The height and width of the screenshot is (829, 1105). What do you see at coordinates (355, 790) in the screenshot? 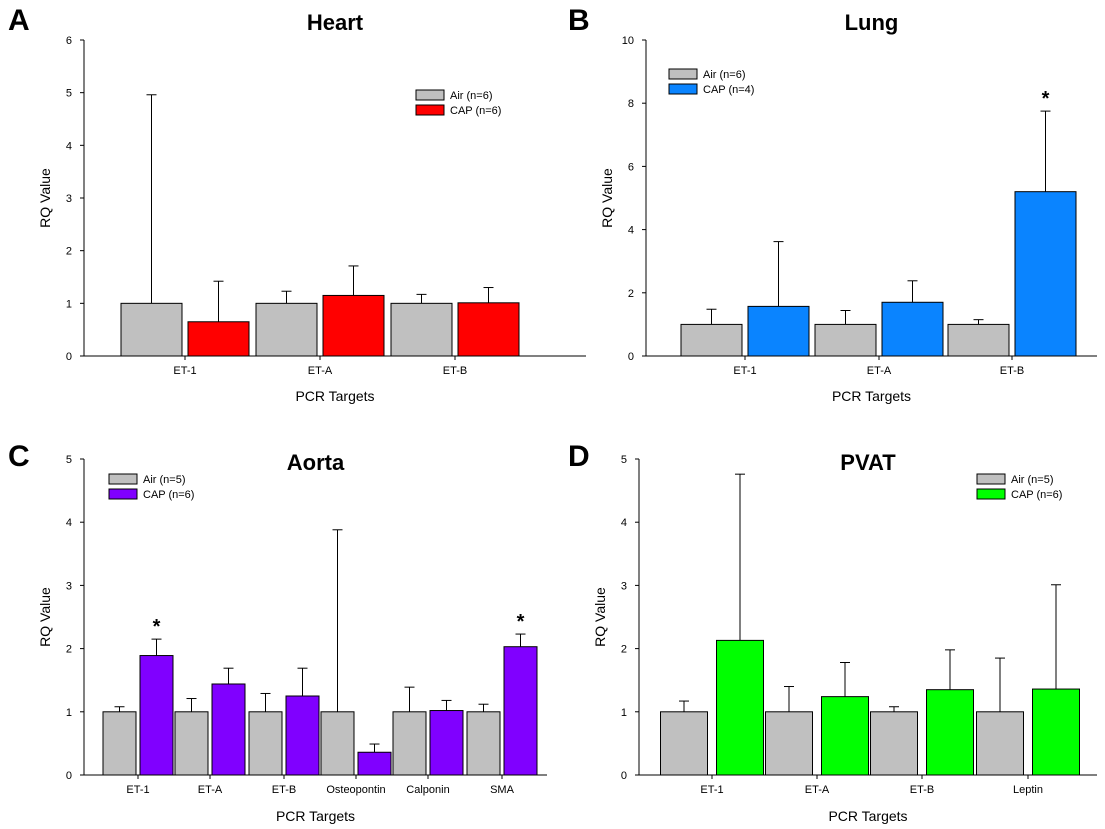
I see `x-tick-label: Osteopontin` at bounding box center [355, 790].